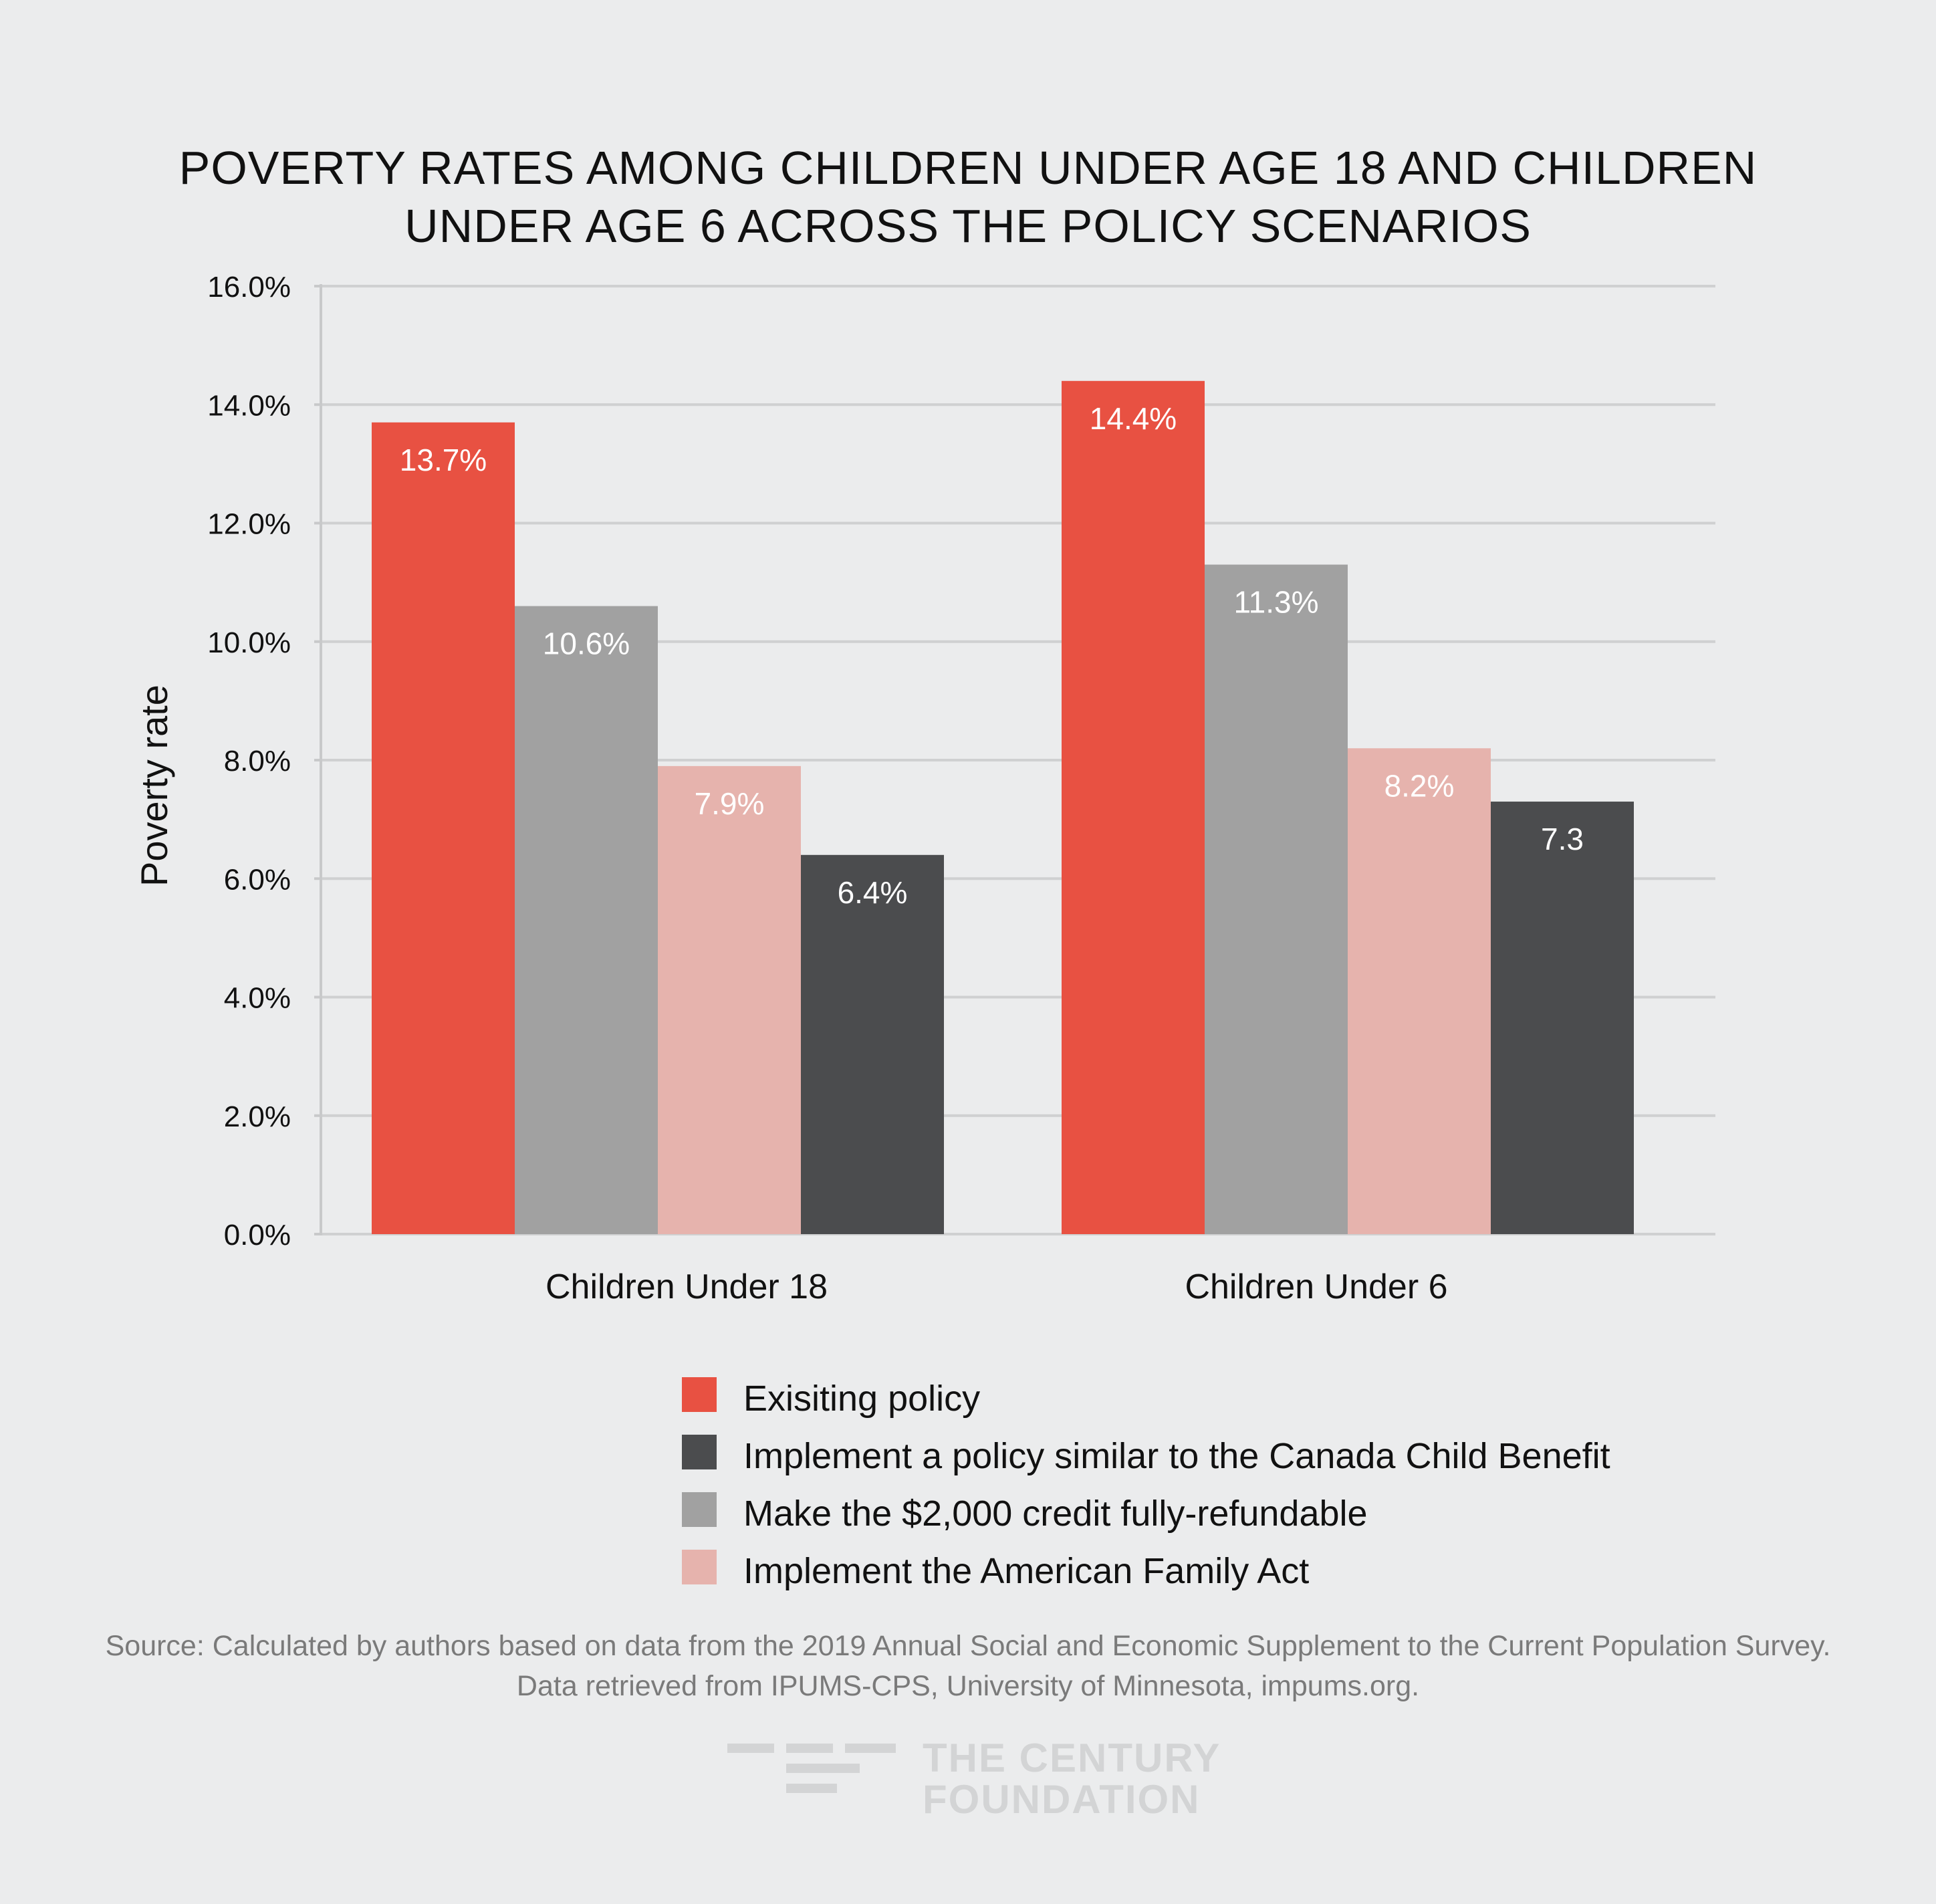  I want to click on data-label: 7.3, so click(1562, 839).